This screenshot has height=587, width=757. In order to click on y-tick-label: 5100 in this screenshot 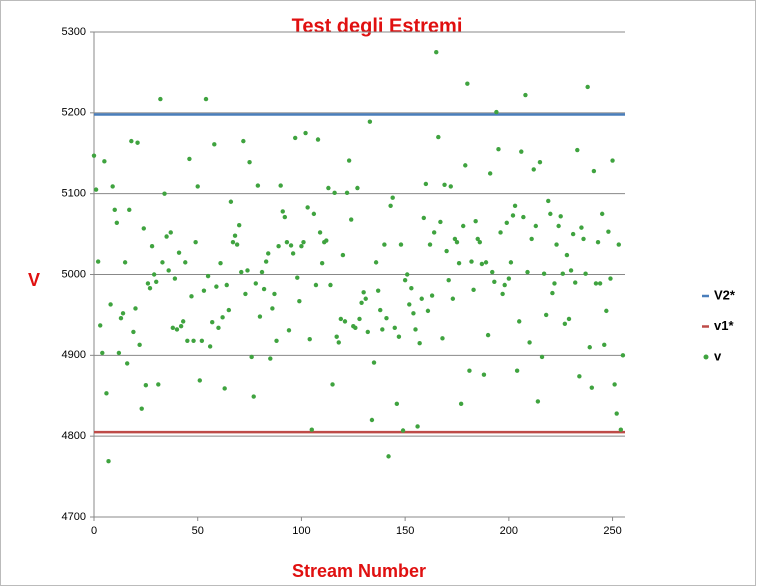, I will do `click(74, 194)`.